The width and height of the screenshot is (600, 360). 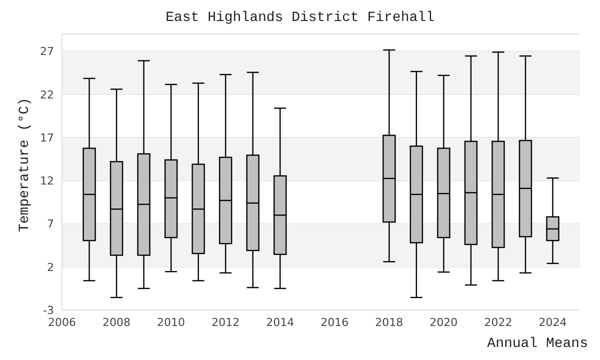 What do you see at coordinates (24, 165) in the screenshot?
I see `y-axis-title: Temperature (°C)` at bounding box center [24, 165].